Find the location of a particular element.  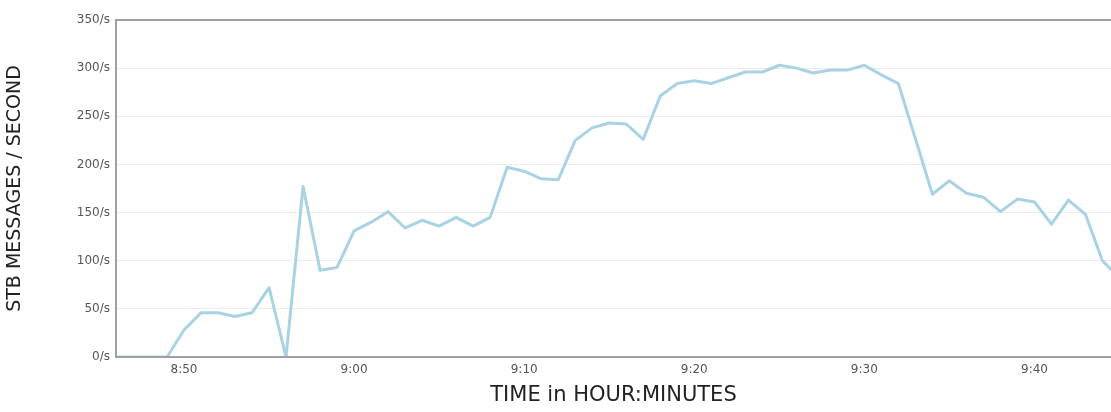

x-tick-label: 9:30 is located at coordinates (864, 369).